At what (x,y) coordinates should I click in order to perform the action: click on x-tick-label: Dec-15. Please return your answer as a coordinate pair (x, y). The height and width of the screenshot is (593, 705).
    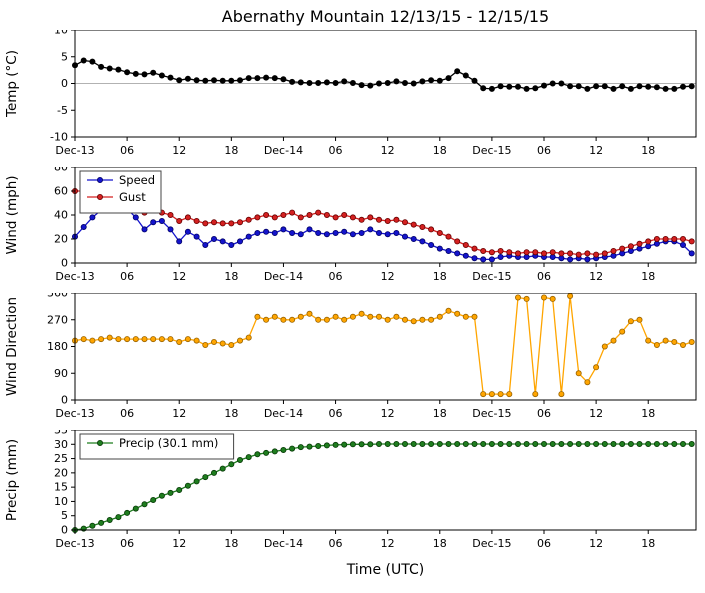
    Looking at the image, I should click on (491, 543).